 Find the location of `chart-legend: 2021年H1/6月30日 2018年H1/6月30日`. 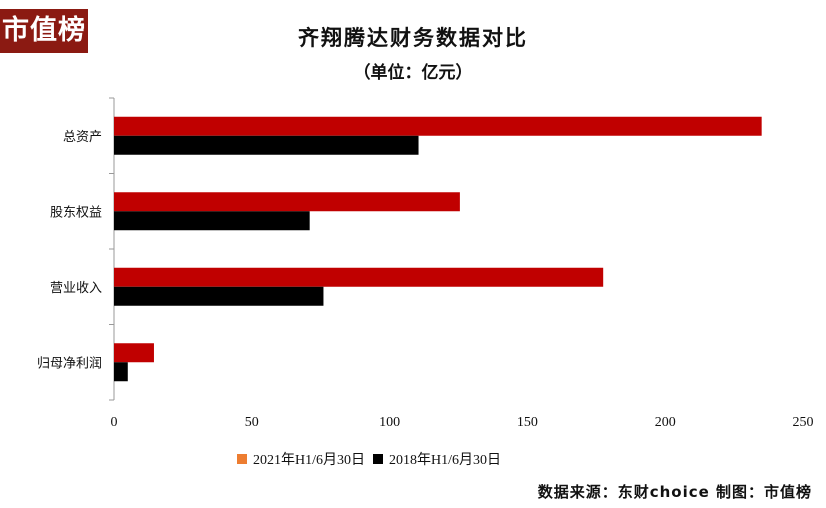

chart-legend: 2021年H1/6月30日 2018年H1/6月30日 is located at coordinates (373, 459).